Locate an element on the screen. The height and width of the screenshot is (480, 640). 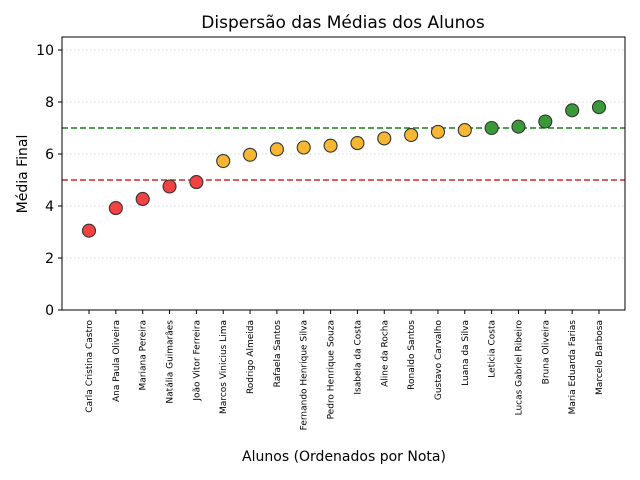
x-tick-label: Ronaldo Santos is located at coordinates (412, 355).